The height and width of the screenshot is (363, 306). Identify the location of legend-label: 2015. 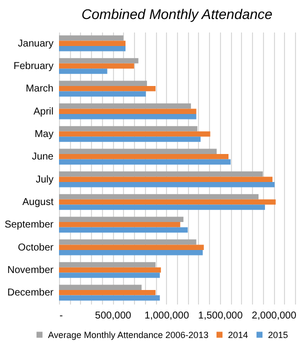
(278, 335).